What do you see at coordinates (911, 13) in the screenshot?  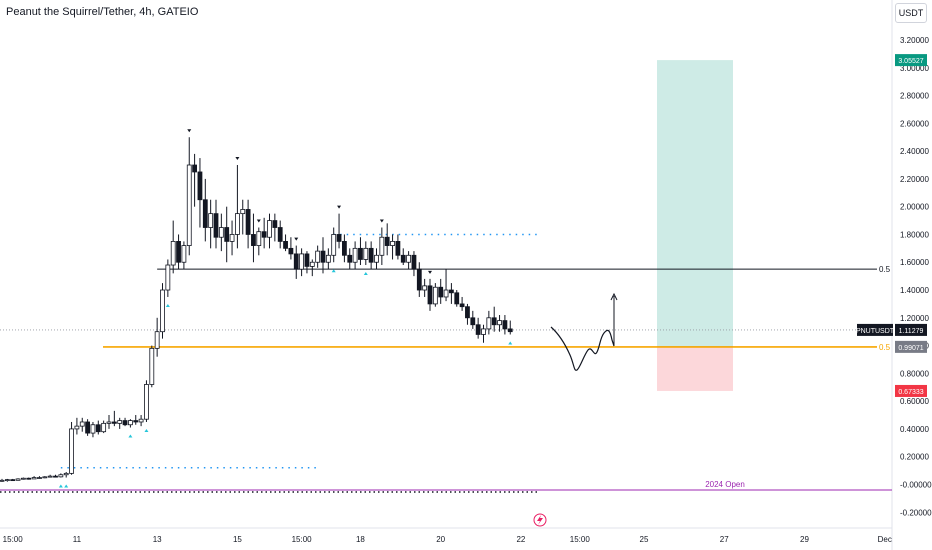 I see `currency-button: USDT` at bounding box center [911, 13].